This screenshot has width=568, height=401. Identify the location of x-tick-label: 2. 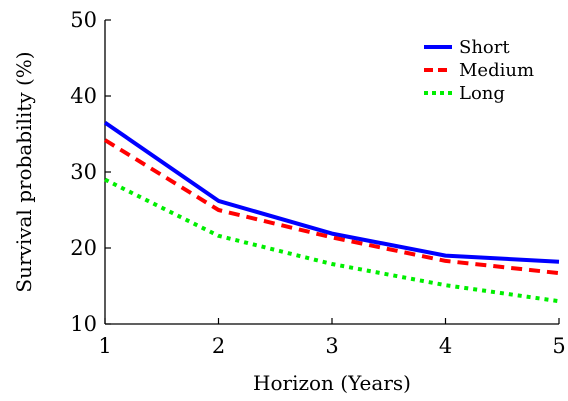
(218, 346).